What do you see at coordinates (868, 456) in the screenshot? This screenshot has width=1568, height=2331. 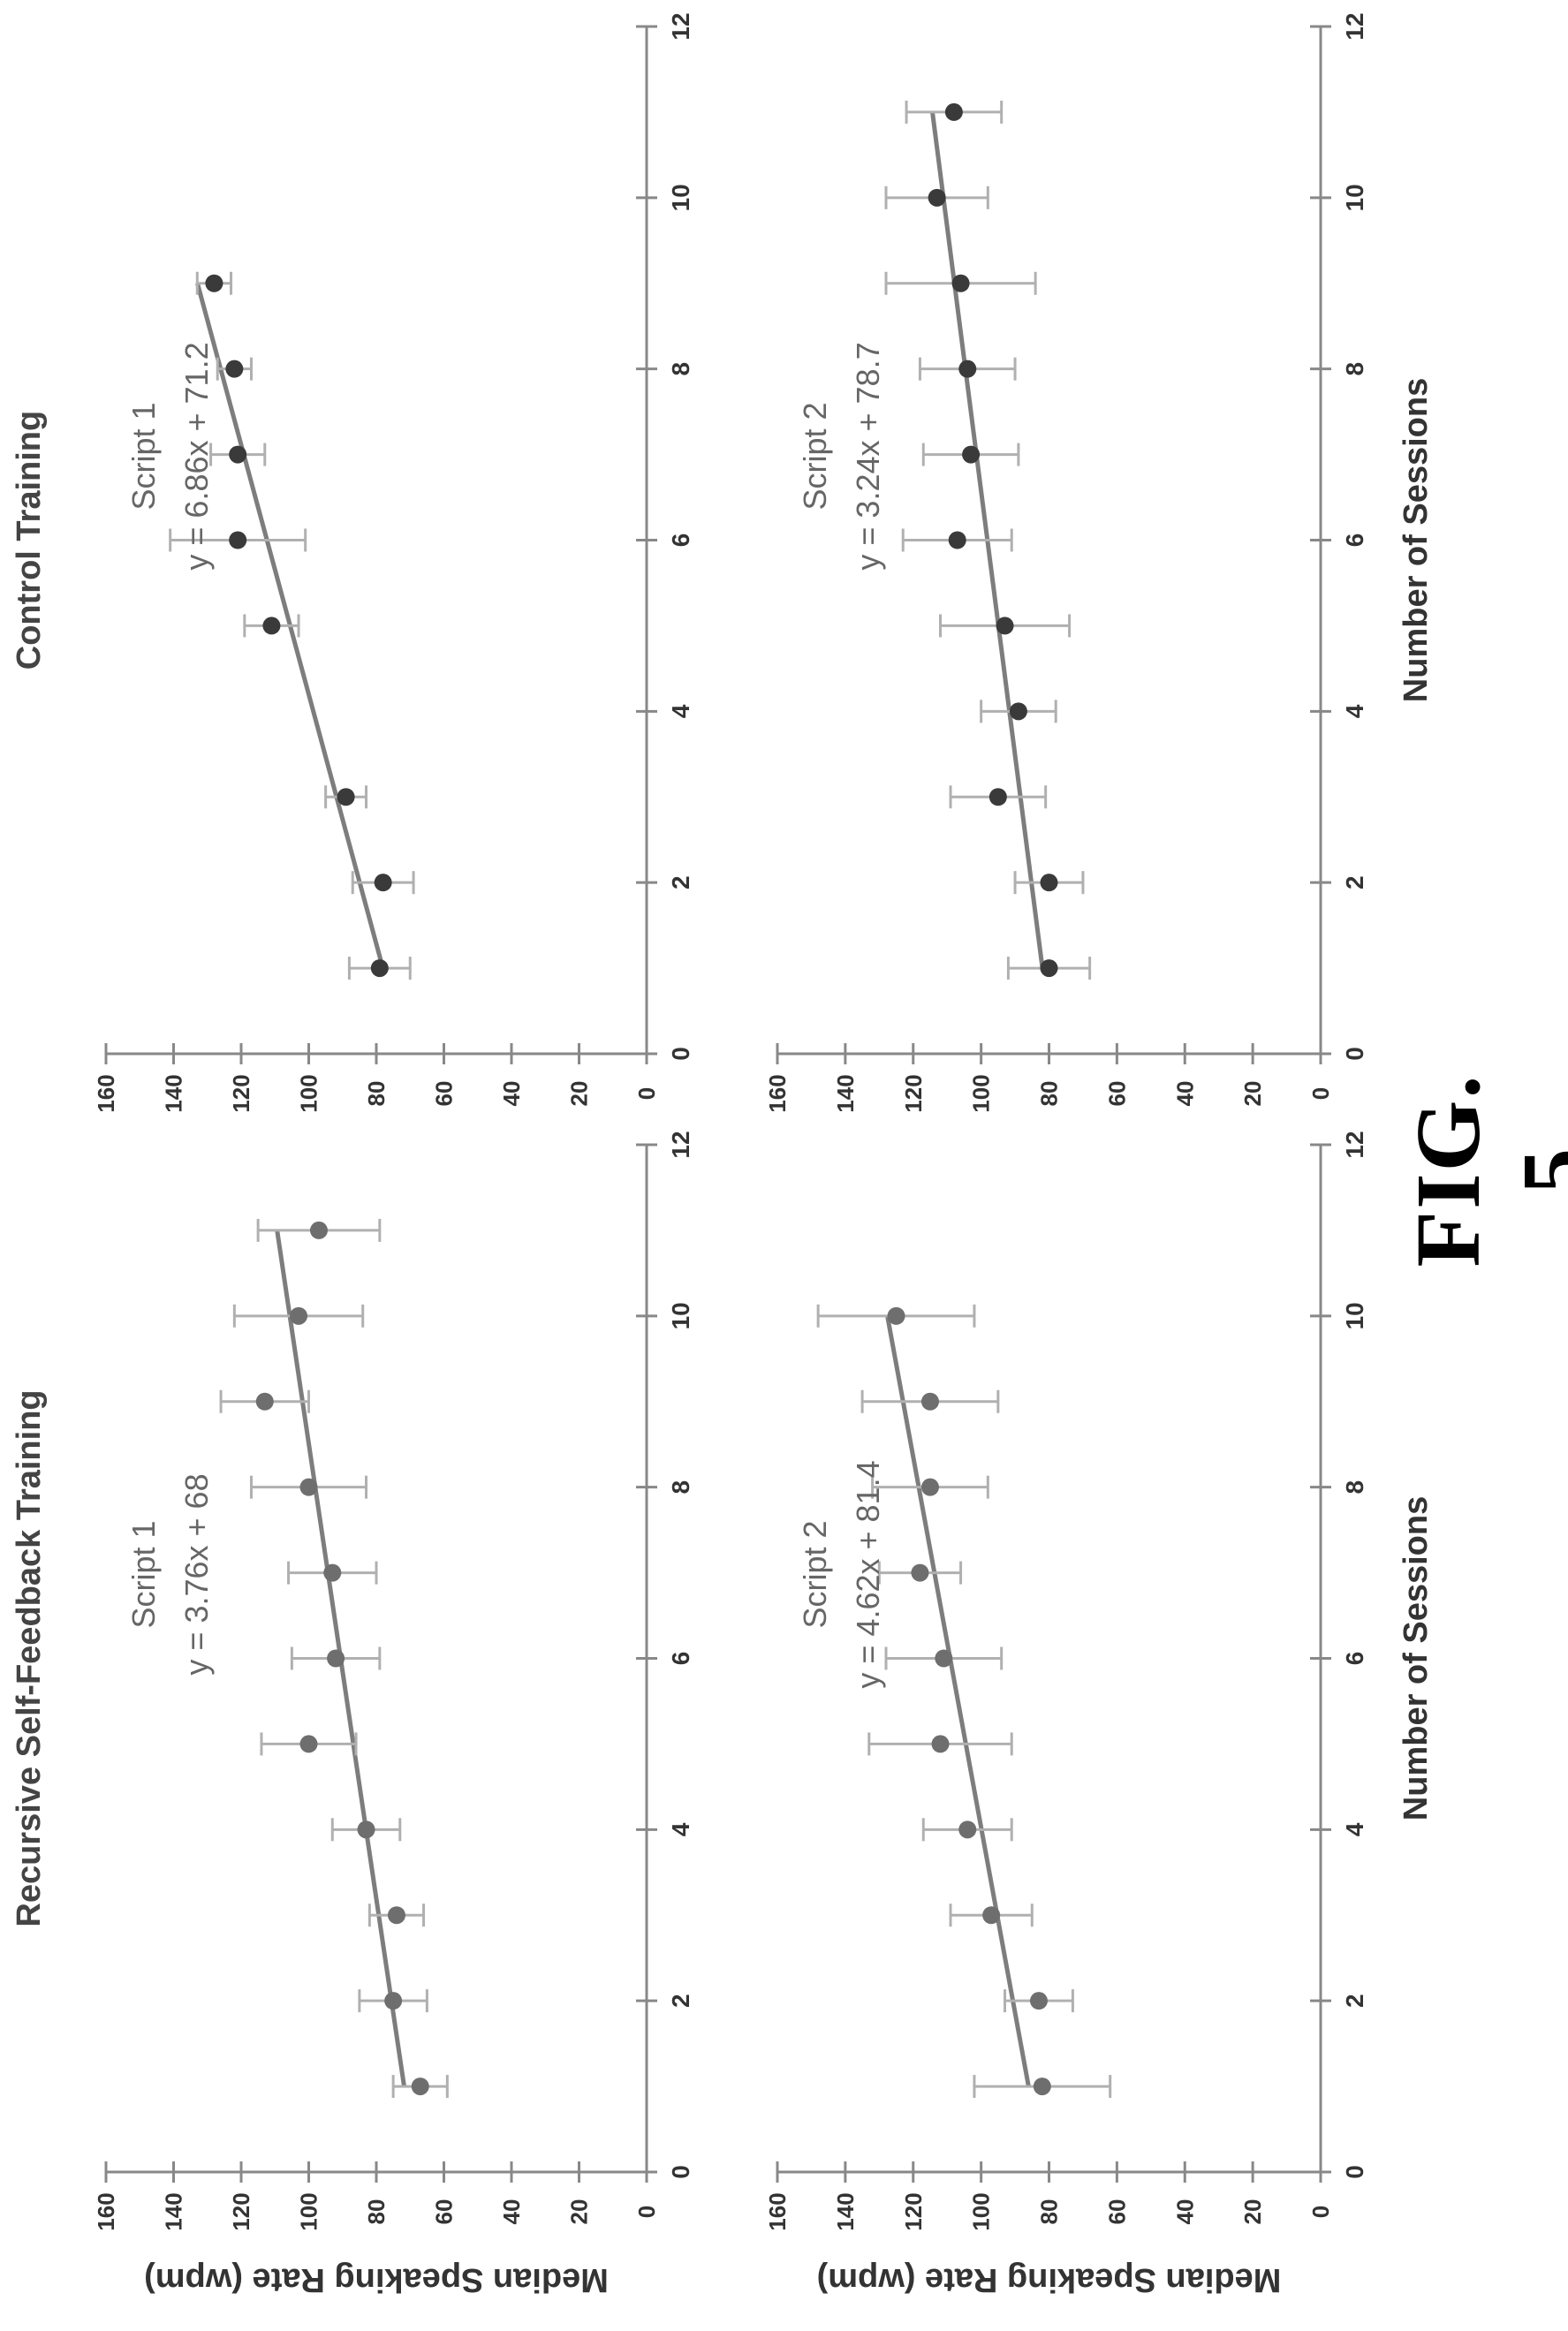 I see `chart-equation: y = 3.24x + 78.7` at bounding box center [868, 456].